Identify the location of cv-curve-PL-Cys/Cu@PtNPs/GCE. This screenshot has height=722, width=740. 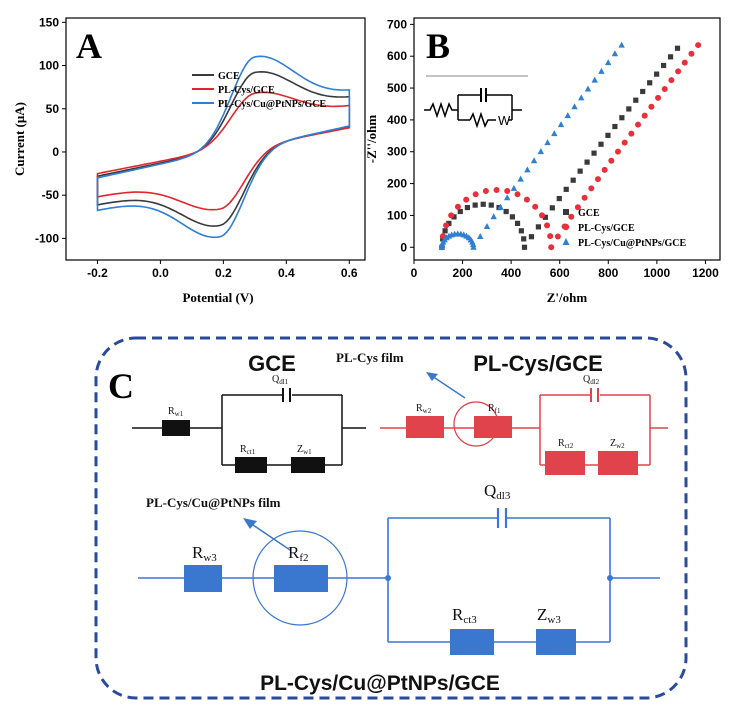
(223, 147).